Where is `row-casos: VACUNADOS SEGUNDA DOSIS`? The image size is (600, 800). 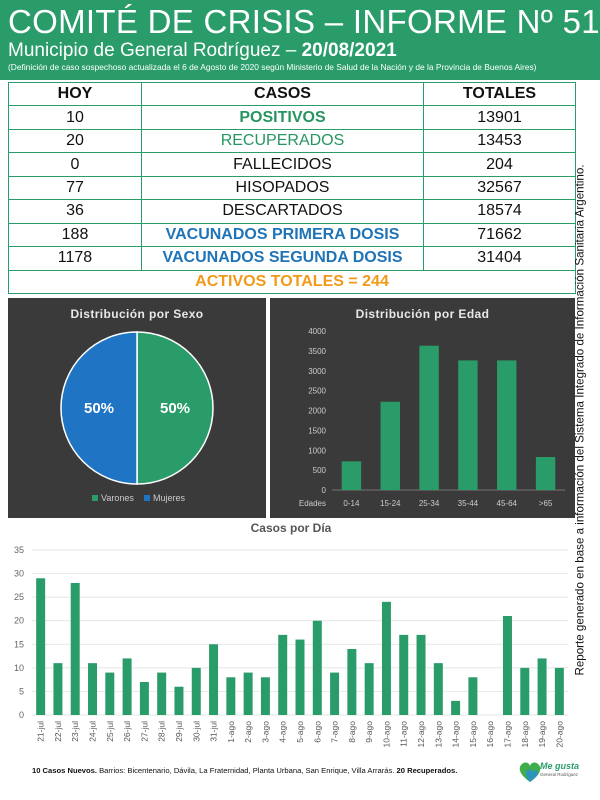 row-casos: VACUNADOS SEGUNDA DOSIS is located at coordinates (282, 258).